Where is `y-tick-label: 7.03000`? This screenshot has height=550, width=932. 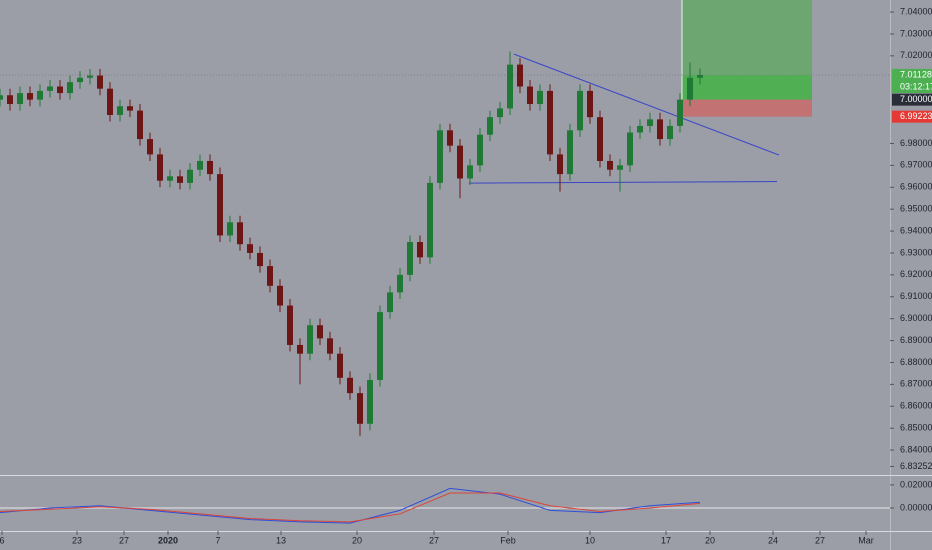
y-tick-label: 7.03000 is located at coordinates (916, 33).